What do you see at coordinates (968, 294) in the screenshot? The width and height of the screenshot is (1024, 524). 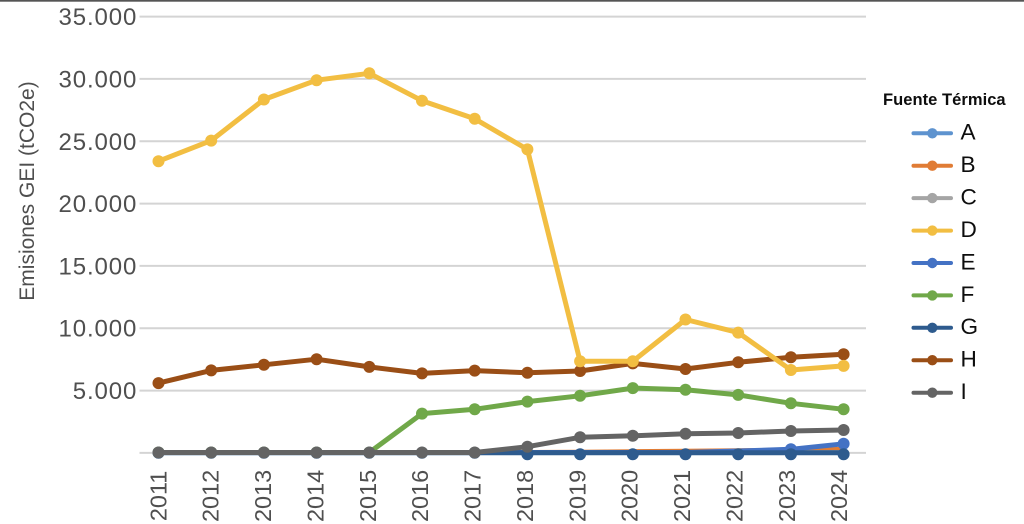 I see `svg-text: F` at bounding box center [968, 294].